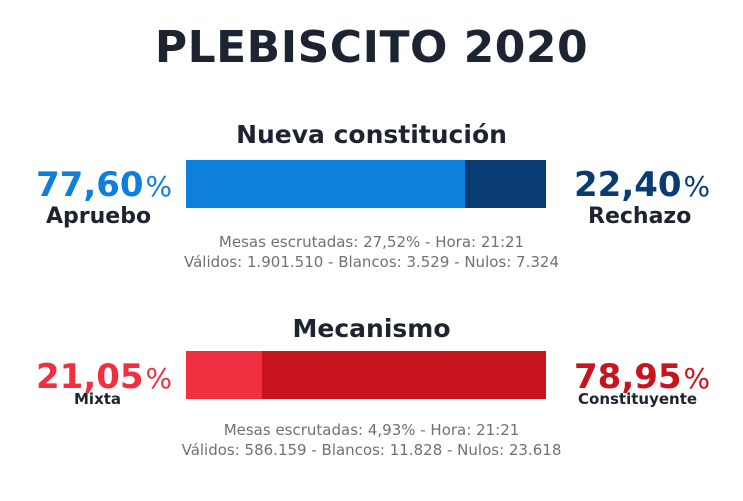  Describe the element at coordinates (640, 216) in the screenshot. I see `rechazo-label: Rechazo` at that location.